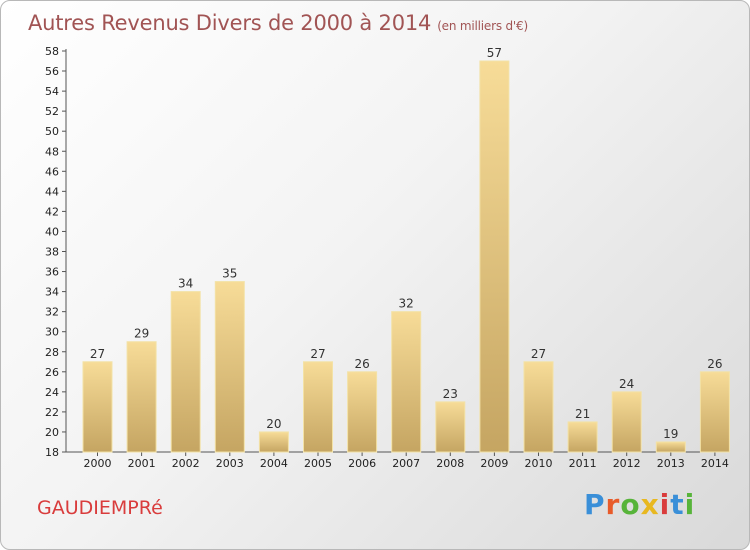  Describe the element at coordinates (97, 407) in the screenshot. I see `bar-2000` at that location.